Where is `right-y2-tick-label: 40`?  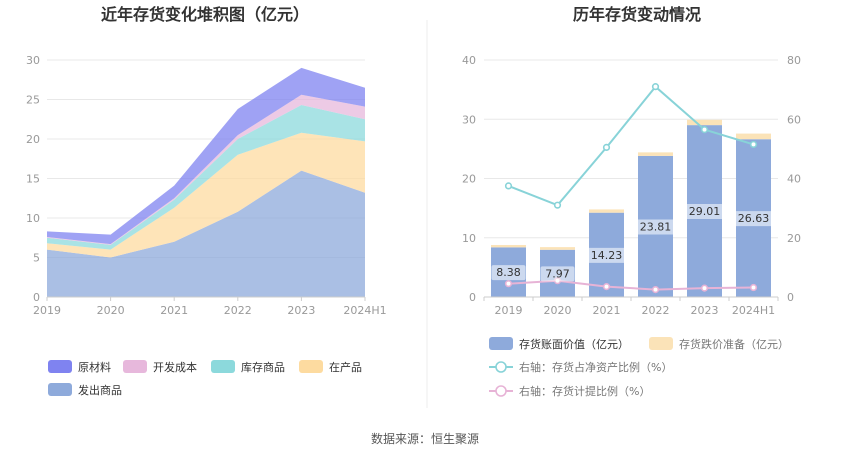 right-y2-tick-label: 40 is located at coordinates (794, 179).